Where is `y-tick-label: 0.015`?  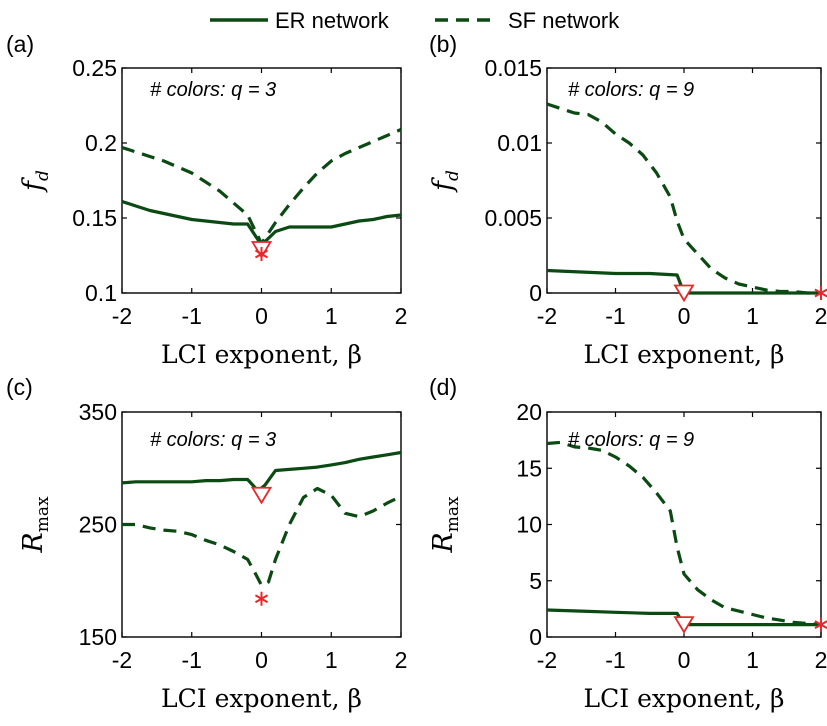 y-tick-label: 0.015 is located at coordinates (513, 68).